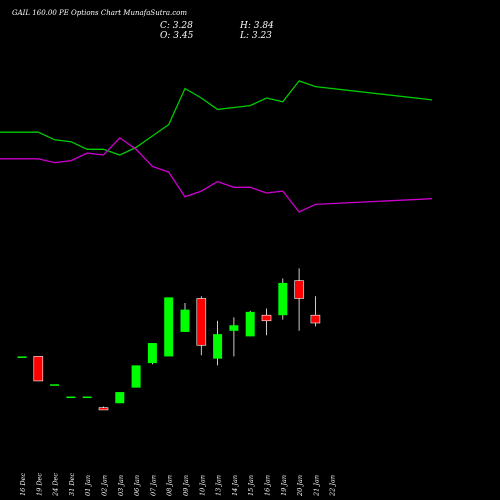 The width and height of the screenshot is (500, 500). I want to click on x-tick-label: 03 Jan, so click(121, 485).